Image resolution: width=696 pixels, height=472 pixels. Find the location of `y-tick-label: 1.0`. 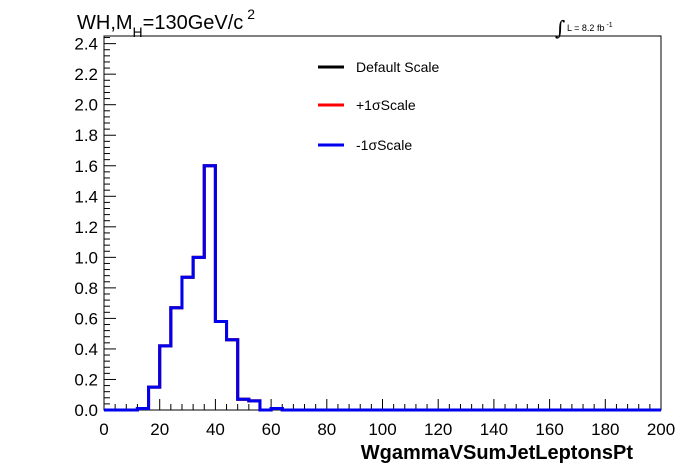

y-tick-label: 1.0 is located at coordinates (86, 257).